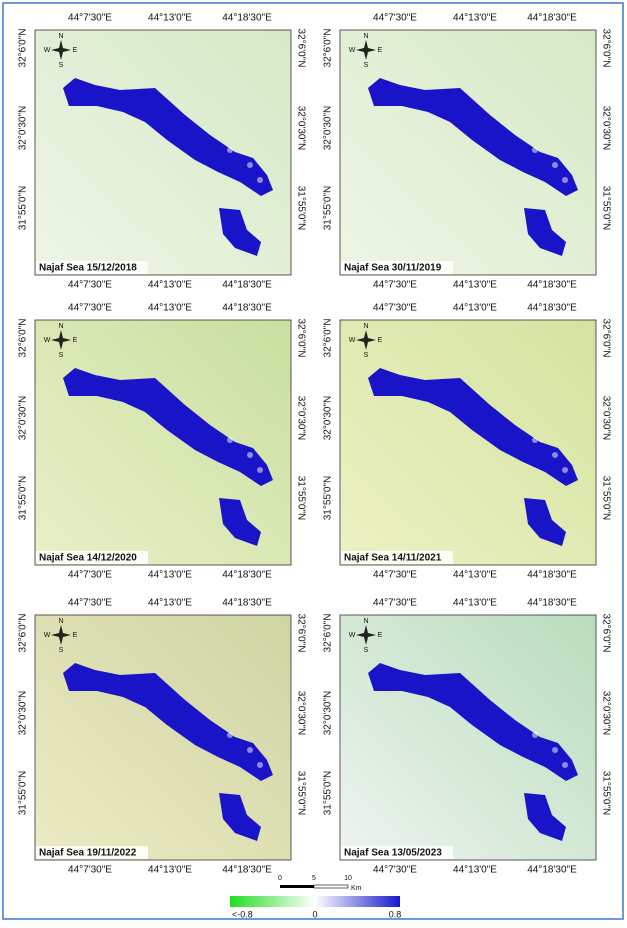 The width and height of the screenshot is (627, 928). Describe the element at coordinates (395, 914) in the screenshot. I see `colorbar-label: 0.8` at that location.